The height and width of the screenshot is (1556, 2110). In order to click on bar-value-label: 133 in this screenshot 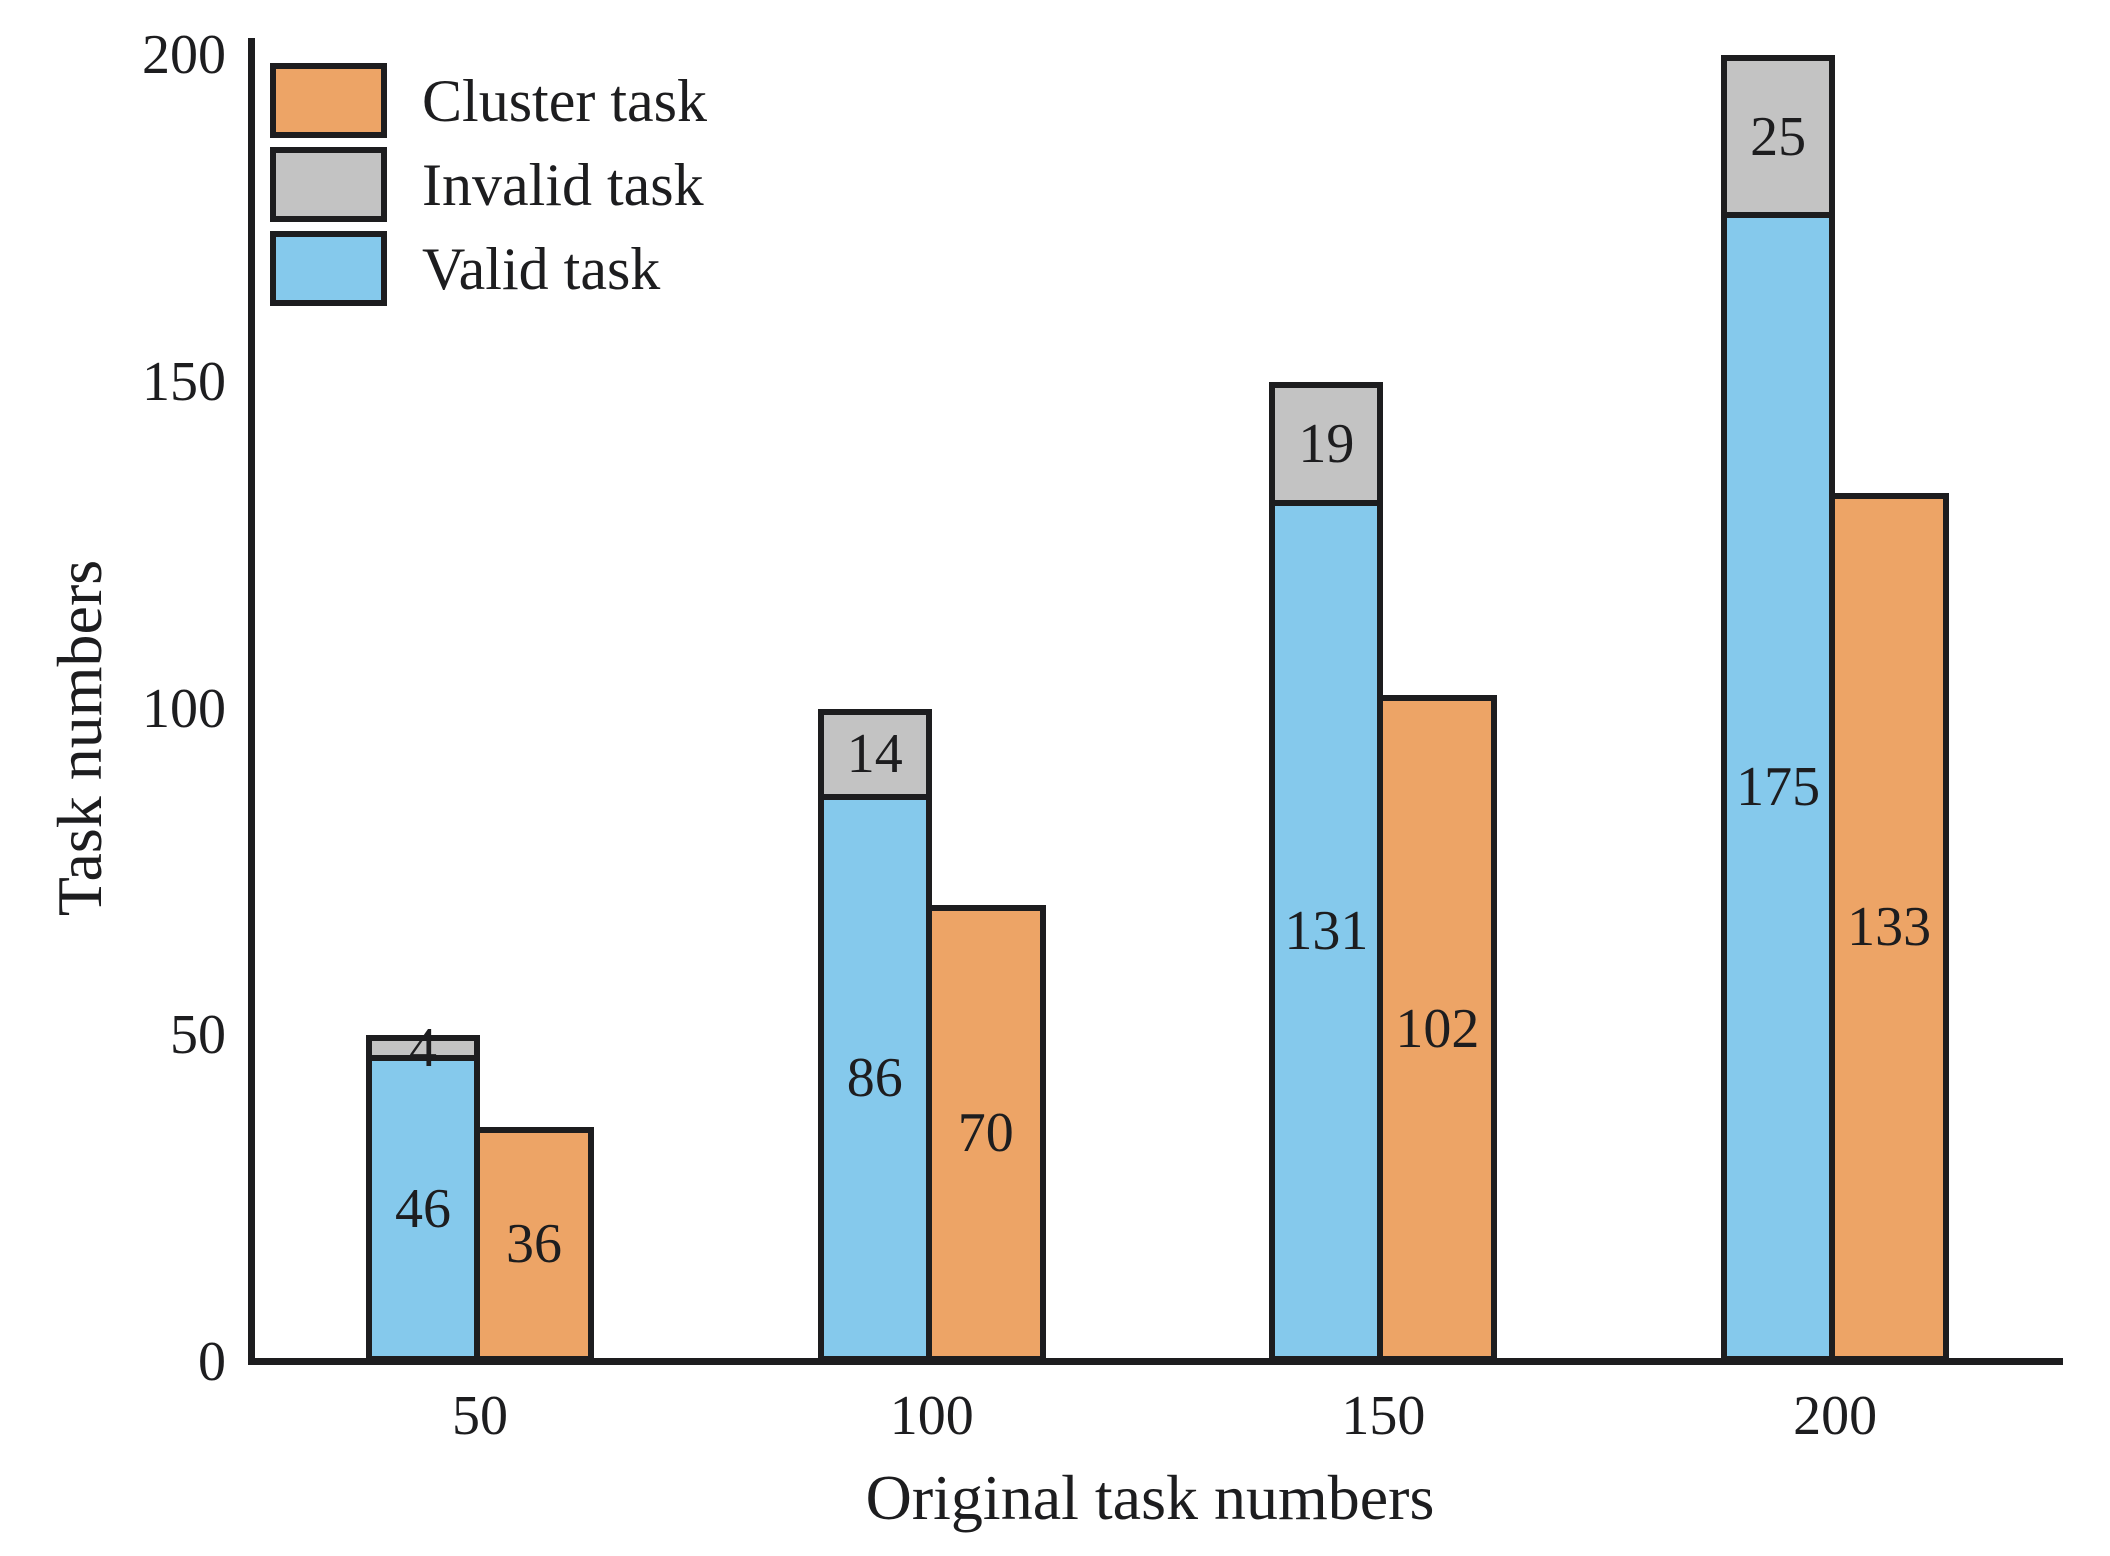, I will do `click(1889, 927)`.